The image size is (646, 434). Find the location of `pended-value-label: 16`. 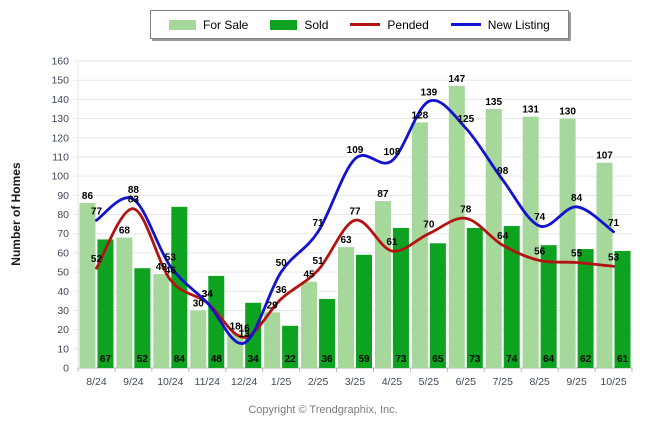

pended-value-label: 16 is located at coordinates (245, 328).